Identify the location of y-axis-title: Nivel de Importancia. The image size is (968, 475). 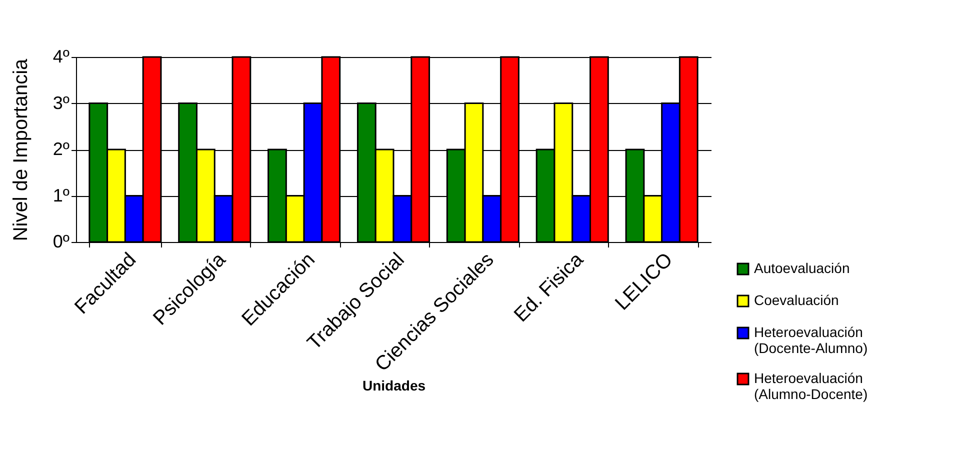
(21, 150).